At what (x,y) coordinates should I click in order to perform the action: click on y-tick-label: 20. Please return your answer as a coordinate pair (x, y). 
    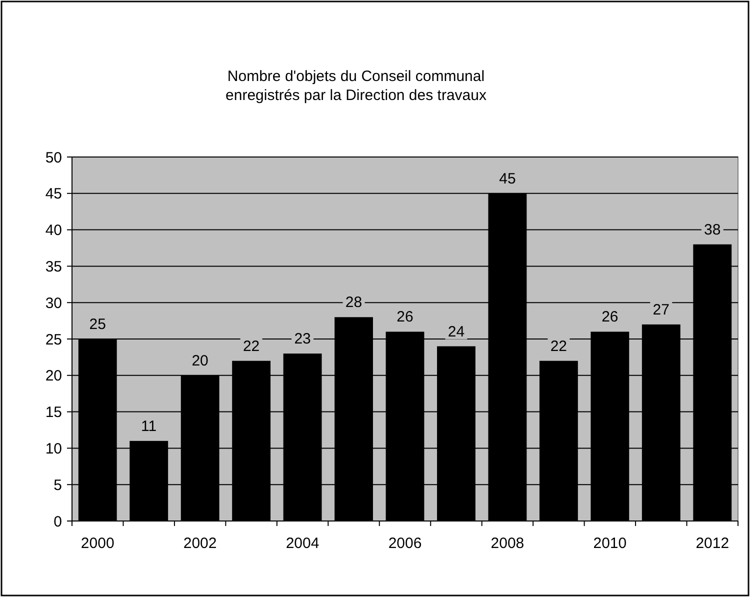
    Looking at the image, I should click on (53, 376).